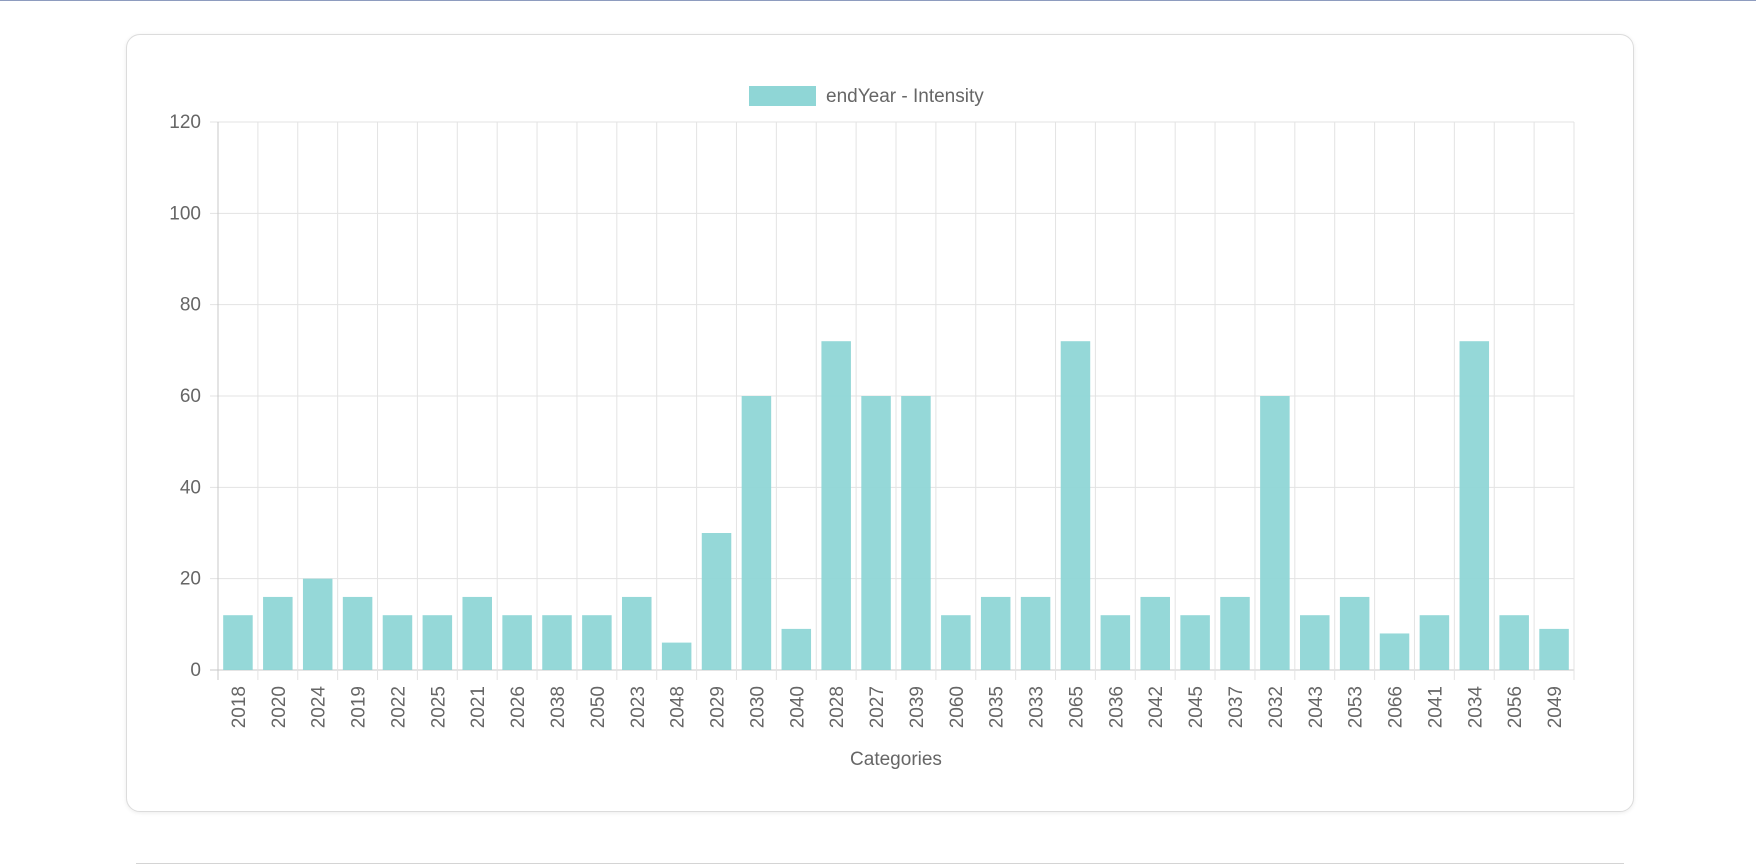  Describe the element at coordinates (518, 707) in the screenshot. I see `x-tick-label: 2026` at that location.